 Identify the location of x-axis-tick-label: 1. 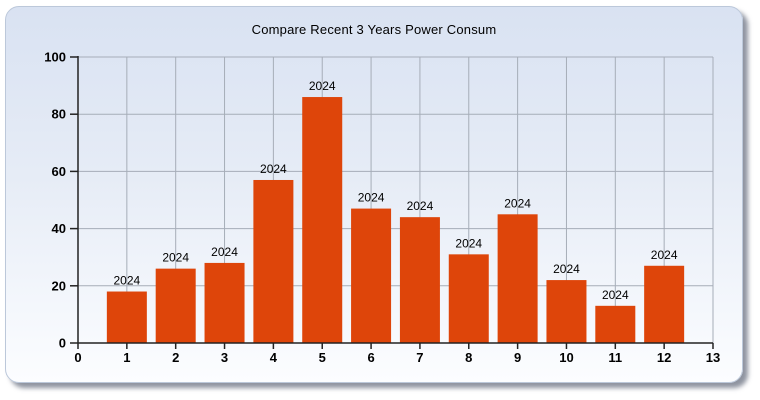
(126, 357).